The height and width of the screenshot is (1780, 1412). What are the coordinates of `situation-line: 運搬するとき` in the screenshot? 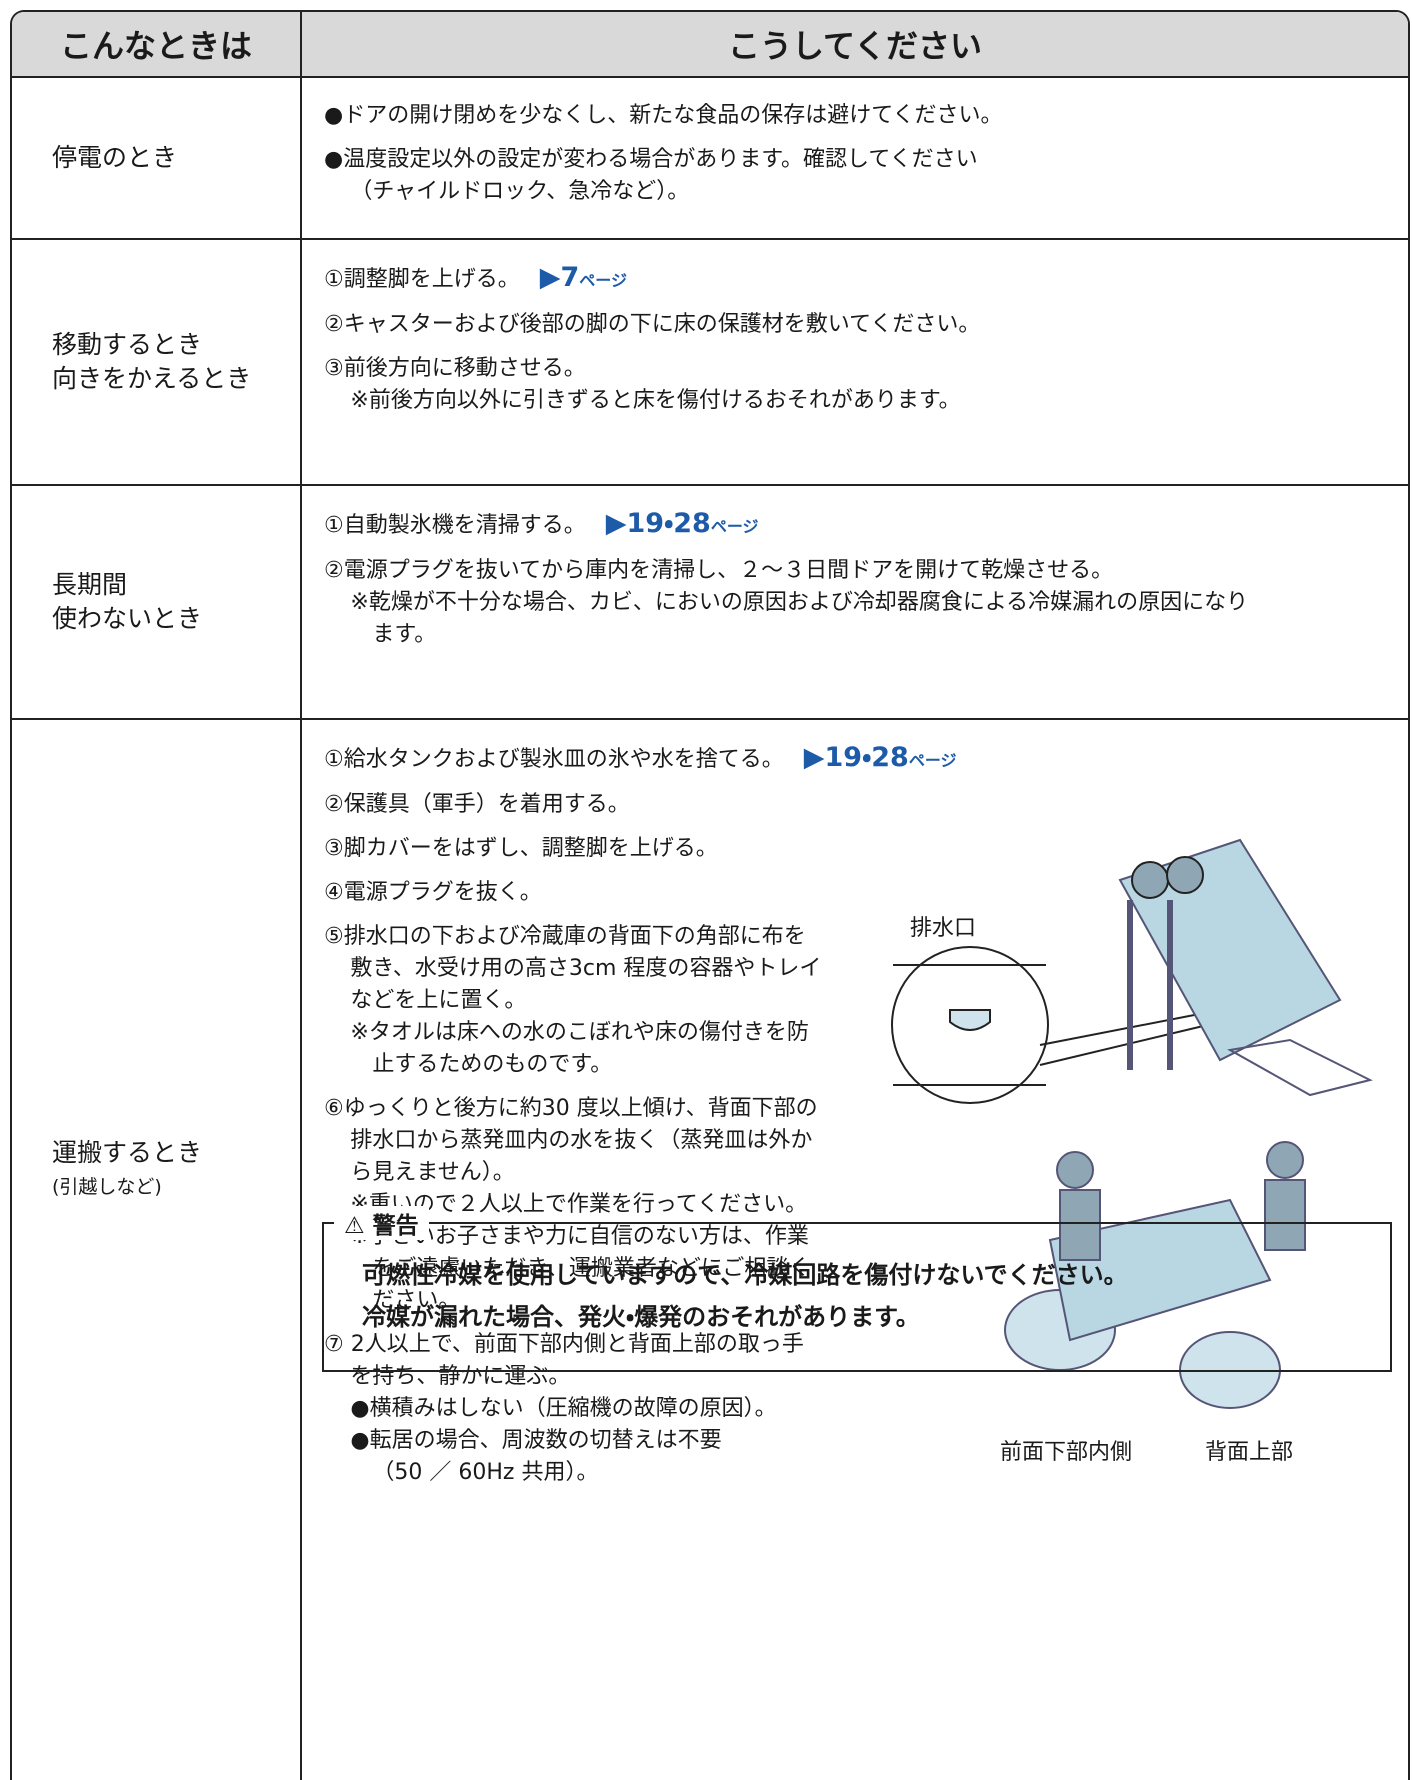 It's located at (127, 1152).